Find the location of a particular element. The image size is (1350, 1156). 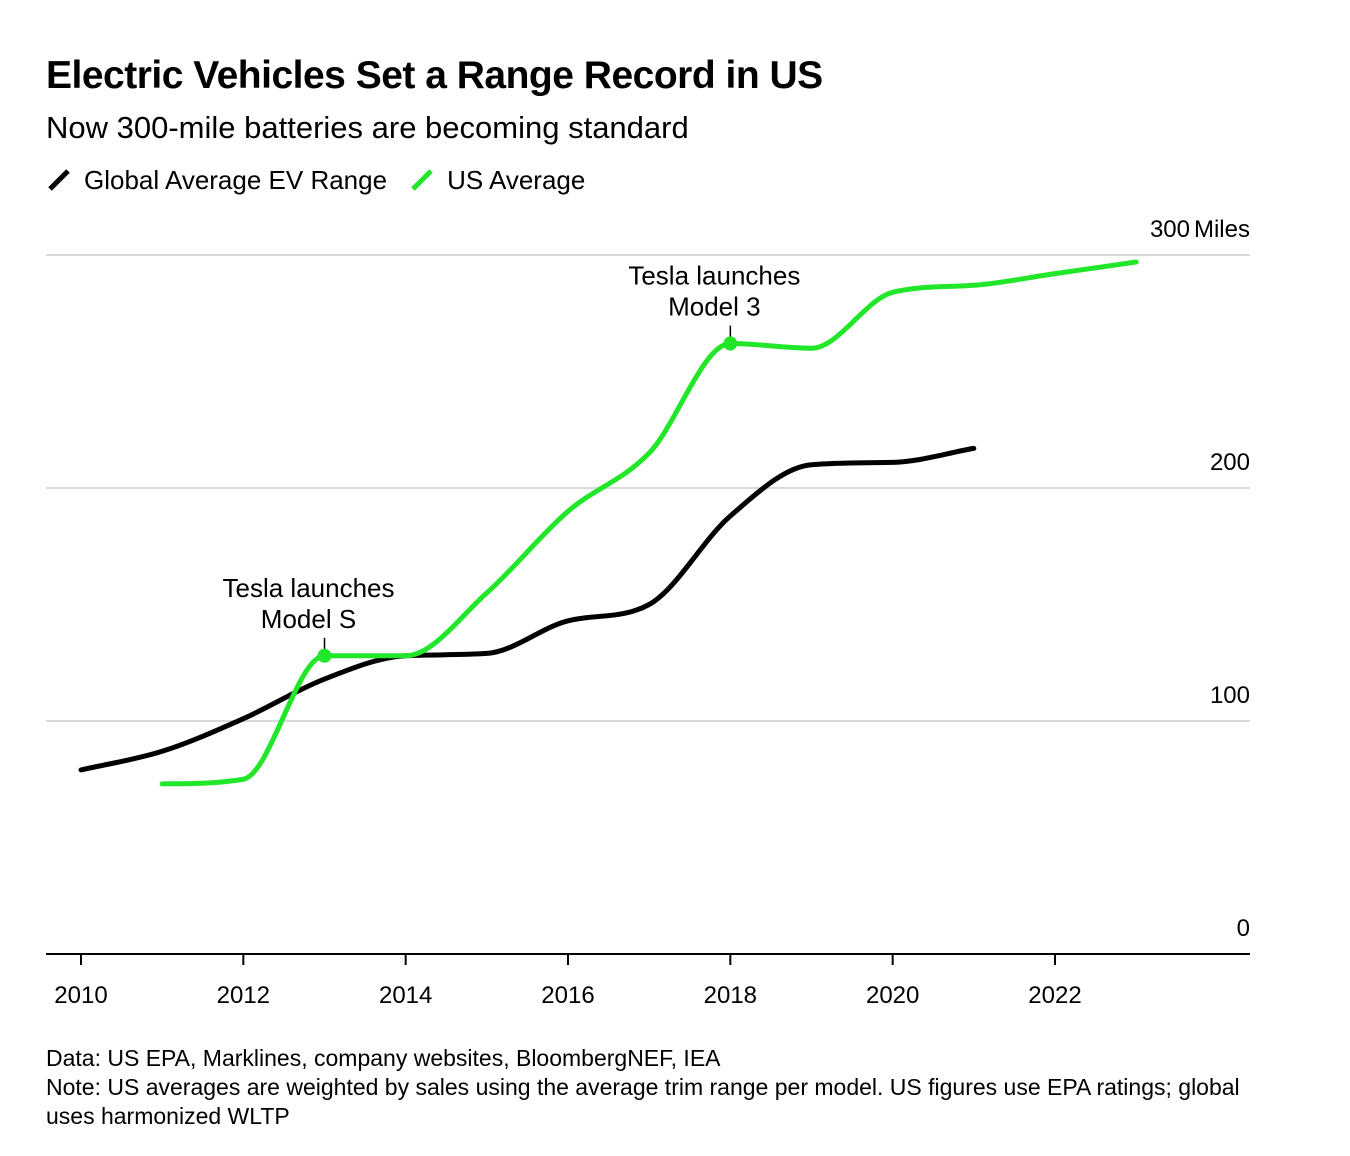

x-tick-label-2018: 2018 is located at coordinates (730, 995).